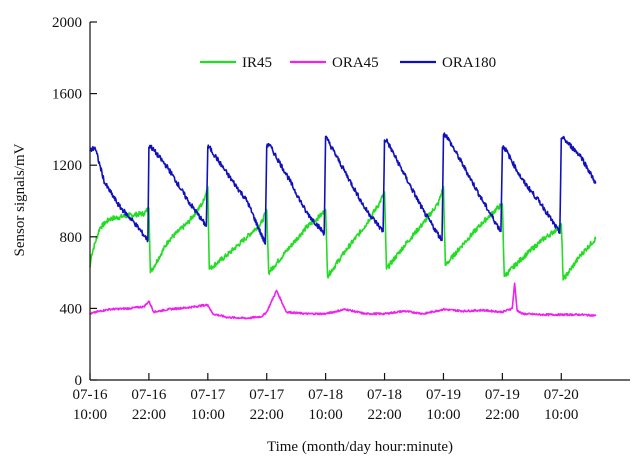 The height and width of the screenshot is (458, 642). I want to click on series-line-ora45, so click(343, 301).